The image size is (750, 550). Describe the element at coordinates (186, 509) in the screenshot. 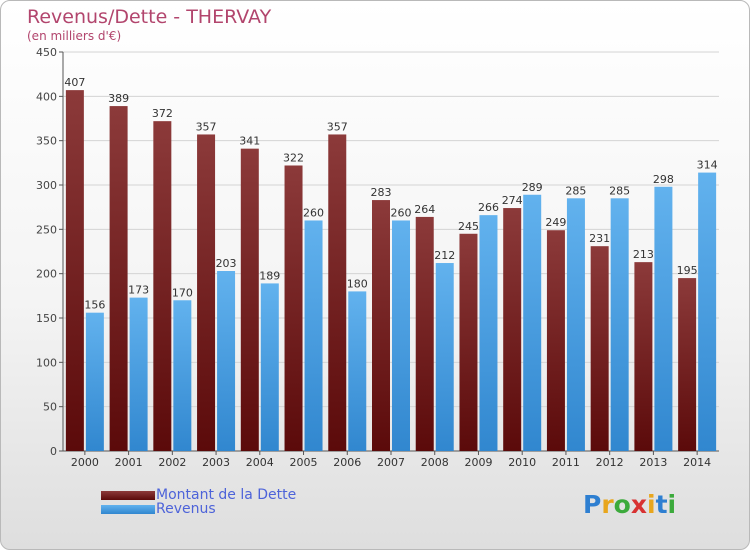

I see `legend-label-revenus: Revenus` at that location.